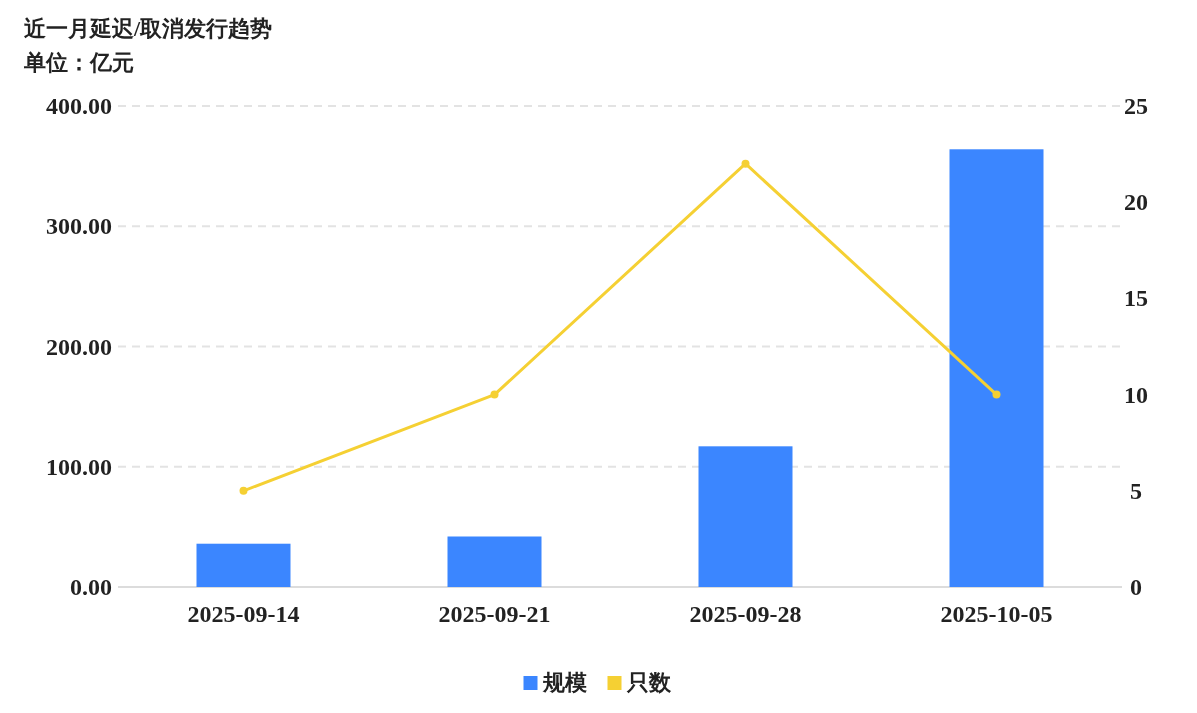 The height and width of the screenshot is (713, 1197). I want to click on legend-label: 规模, so click(564, 682).